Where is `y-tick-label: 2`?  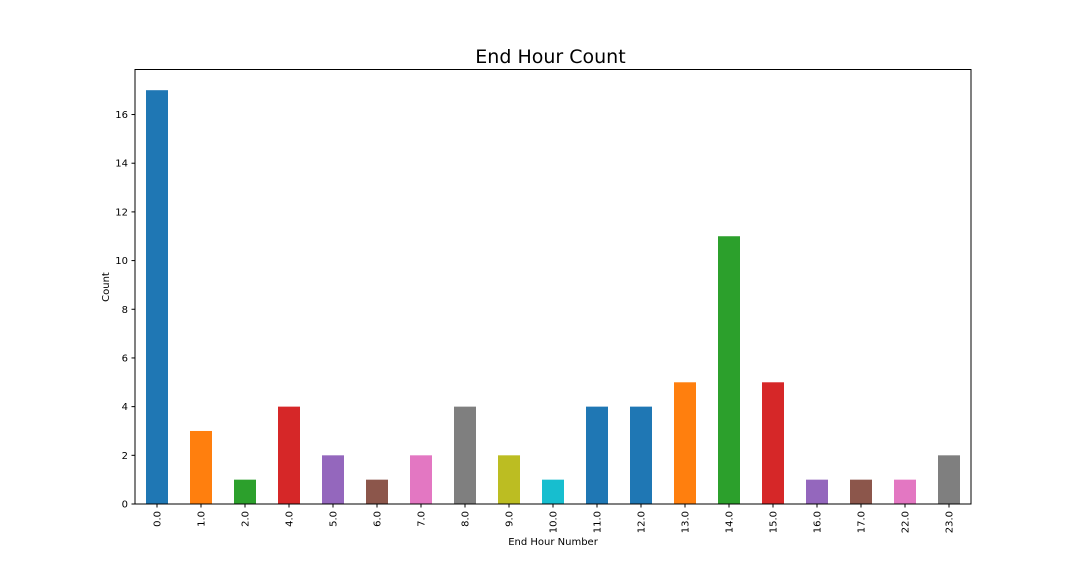 y-tick-label: 2 is located at coordinates (125, 456).